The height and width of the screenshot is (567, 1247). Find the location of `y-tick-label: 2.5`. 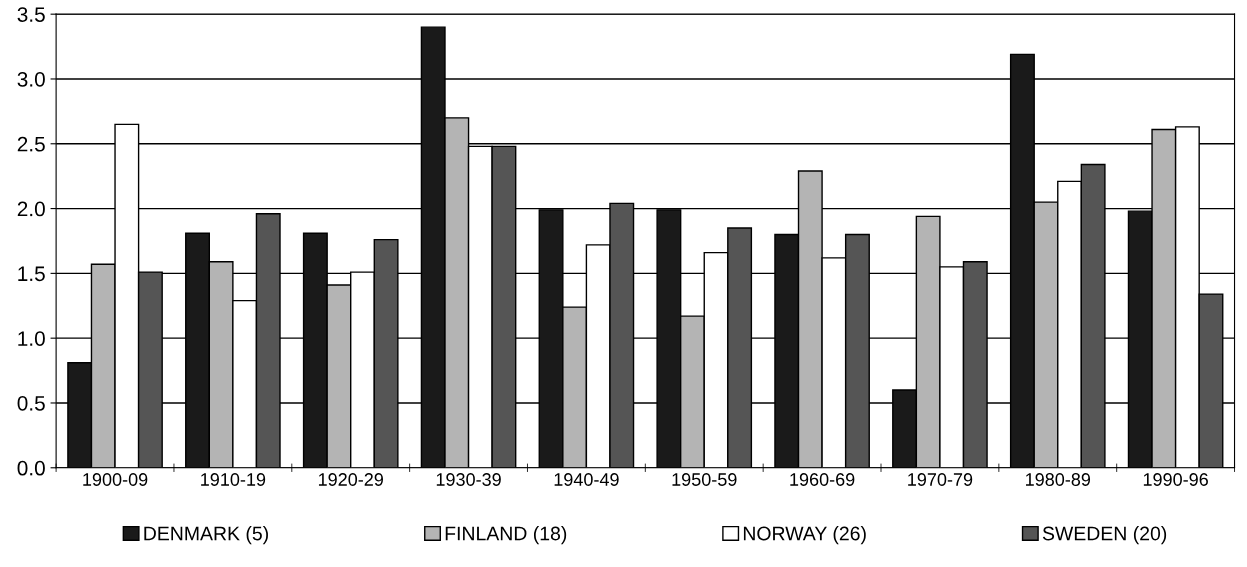

y-tick-label: 2.5 is located at coordinates (31, 144).